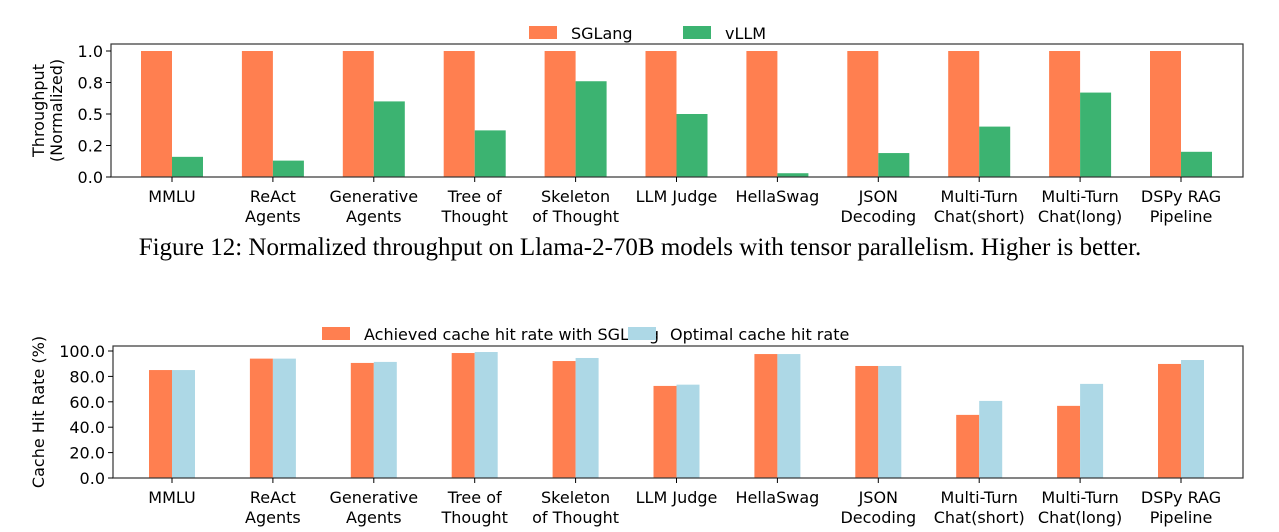  I want to click on y-tick-label: 0.8, so click(90, 83).